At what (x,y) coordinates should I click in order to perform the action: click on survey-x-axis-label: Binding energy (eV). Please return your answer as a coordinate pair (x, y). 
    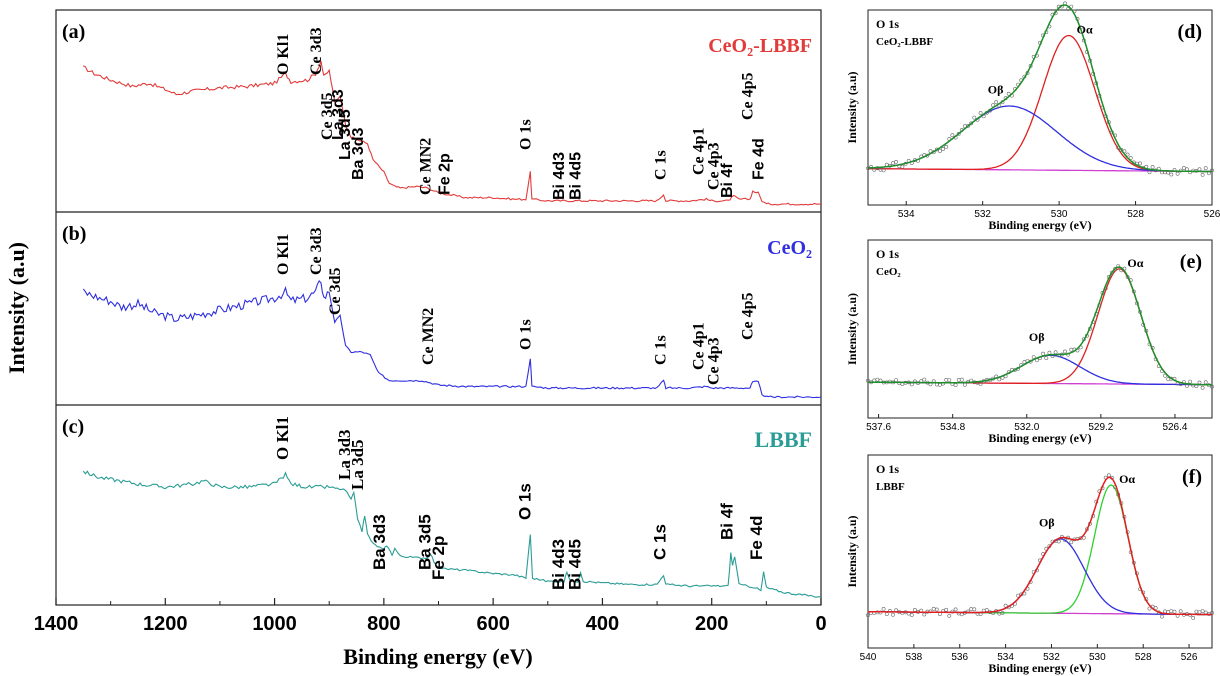
    Looking at the image, I should click on (437, 656).